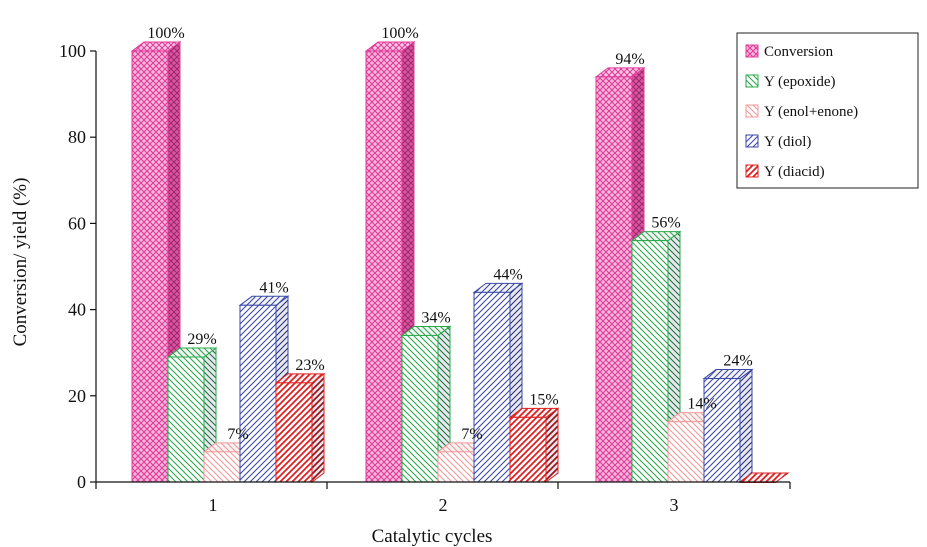  Describe the element at coordinates (309, 365) in the screenshot. I see `data-label: 23%` at that location.